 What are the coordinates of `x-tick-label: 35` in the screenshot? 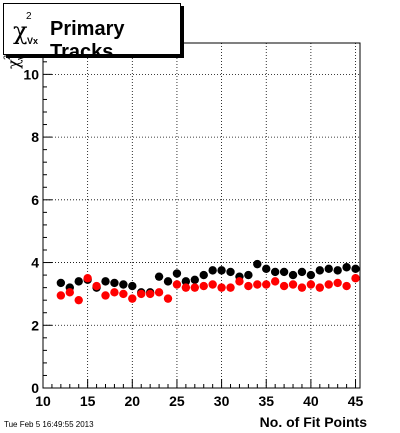 It's located at (266, 401).